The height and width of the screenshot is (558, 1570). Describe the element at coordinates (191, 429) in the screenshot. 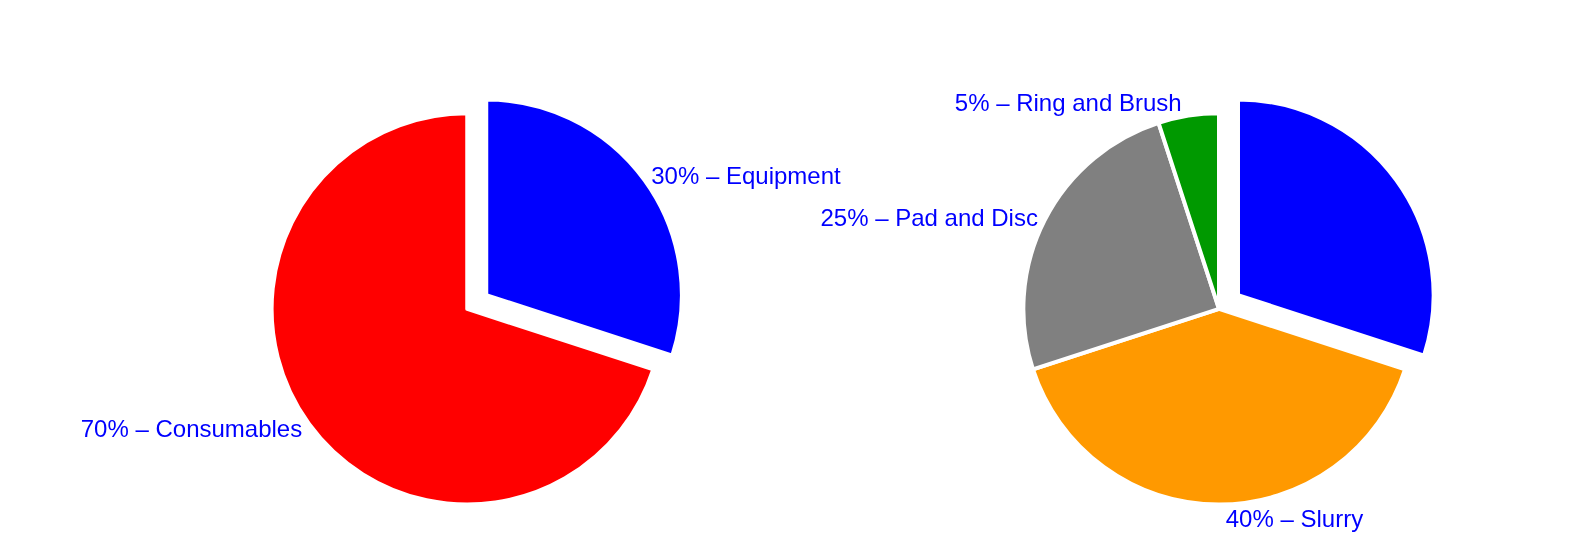

I see `slice-label: 70% – Consumables` at that location.